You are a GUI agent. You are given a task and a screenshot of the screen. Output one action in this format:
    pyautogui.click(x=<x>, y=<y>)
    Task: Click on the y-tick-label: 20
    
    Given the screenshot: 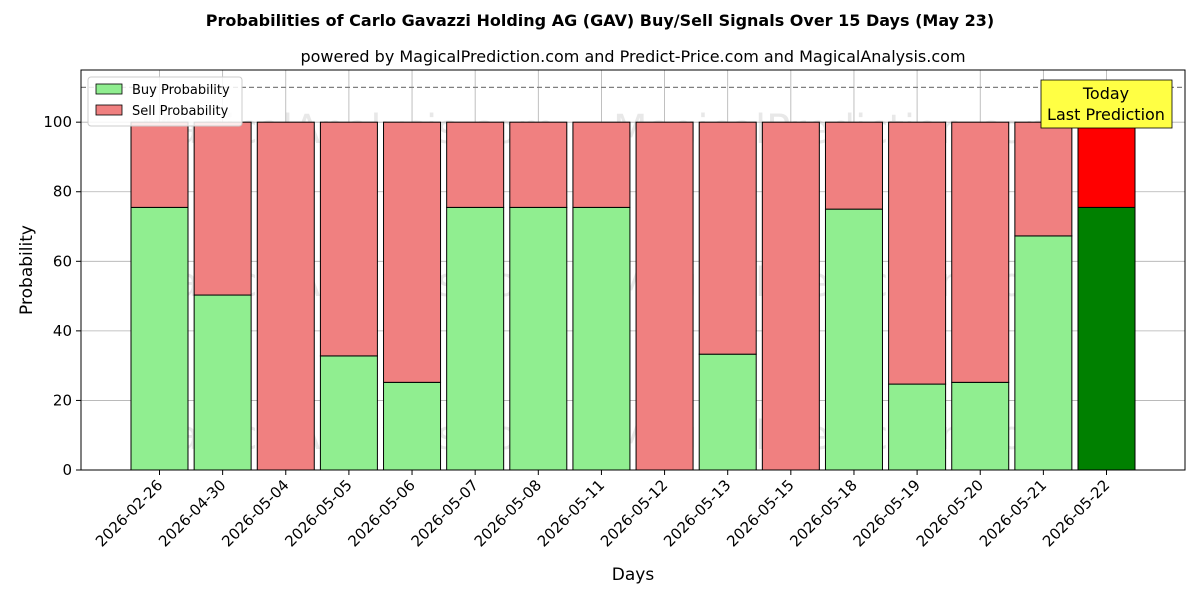 What is the action you would take?
    pyautogui.click(x=62, y=400)
    